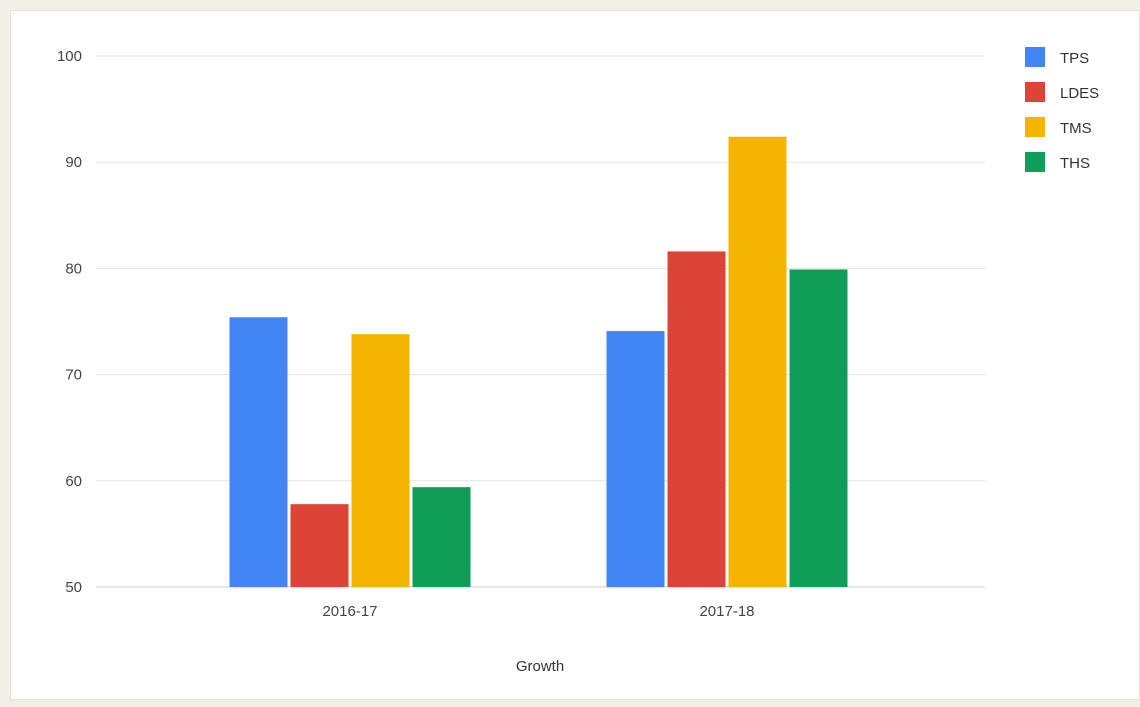 The image size is (1140, 707). What do you see at coordinates (1074, 58) in the screenshot?
I see `legend-label-tps: TPS` at bounding box center [1074, 58].